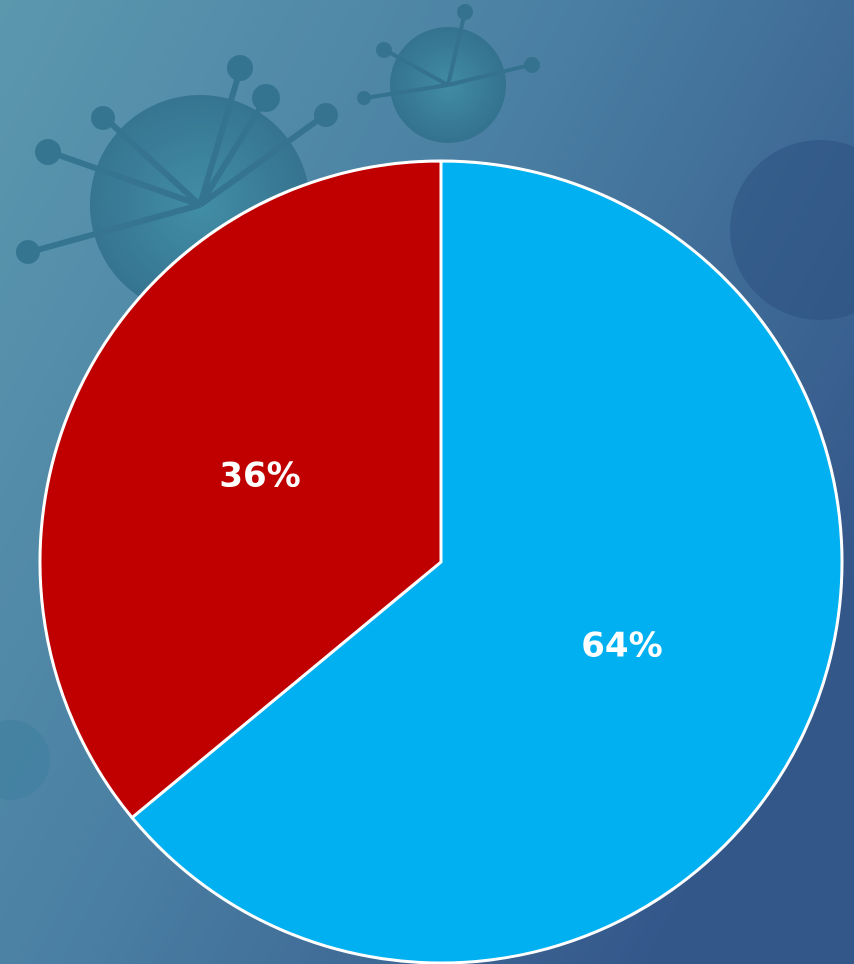 This screenshot has height=964, width=854. What do you see at coordinates (259, 475) in the screenshot?
I see `data-label: 36%` at bounding box center [259, 475].